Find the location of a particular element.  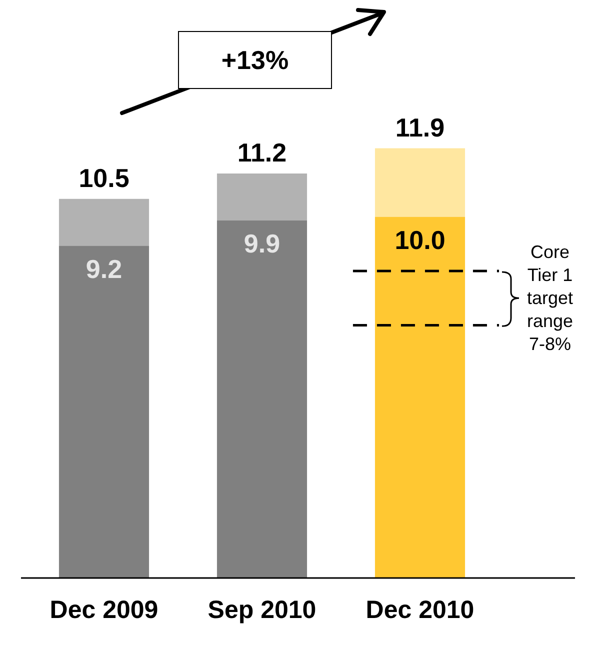

text: +13% is located at coordinates (255, 60).